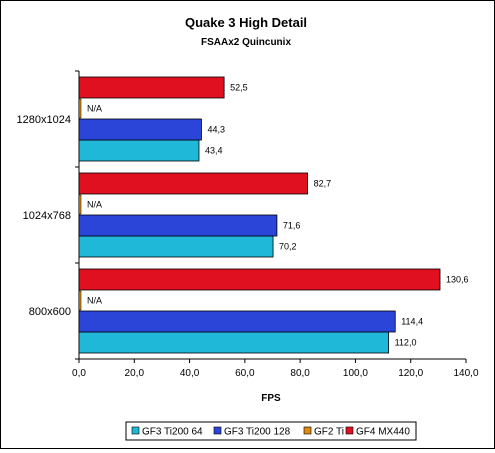 The width and height of the screenshot is (495, 453). What do you see at coordinates (44, 120) in the screenshot?
I see `category-label: 1280x1024` at bounding box center [44, 120].